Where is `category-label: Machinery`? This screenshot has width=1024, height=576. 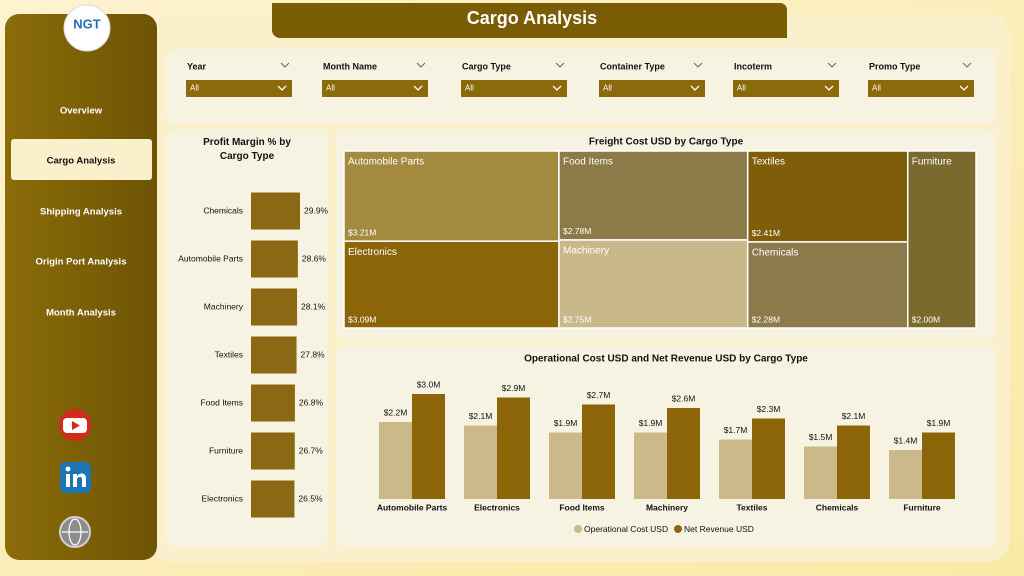 category-label: Machinery is located at coordinates (224, 306).